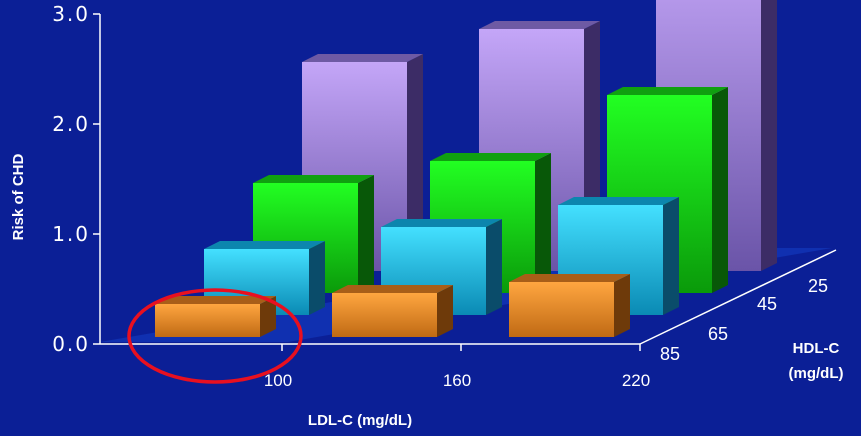  I want to click on depth-axis-title-line2: (mg/dL), so click(816, 373).